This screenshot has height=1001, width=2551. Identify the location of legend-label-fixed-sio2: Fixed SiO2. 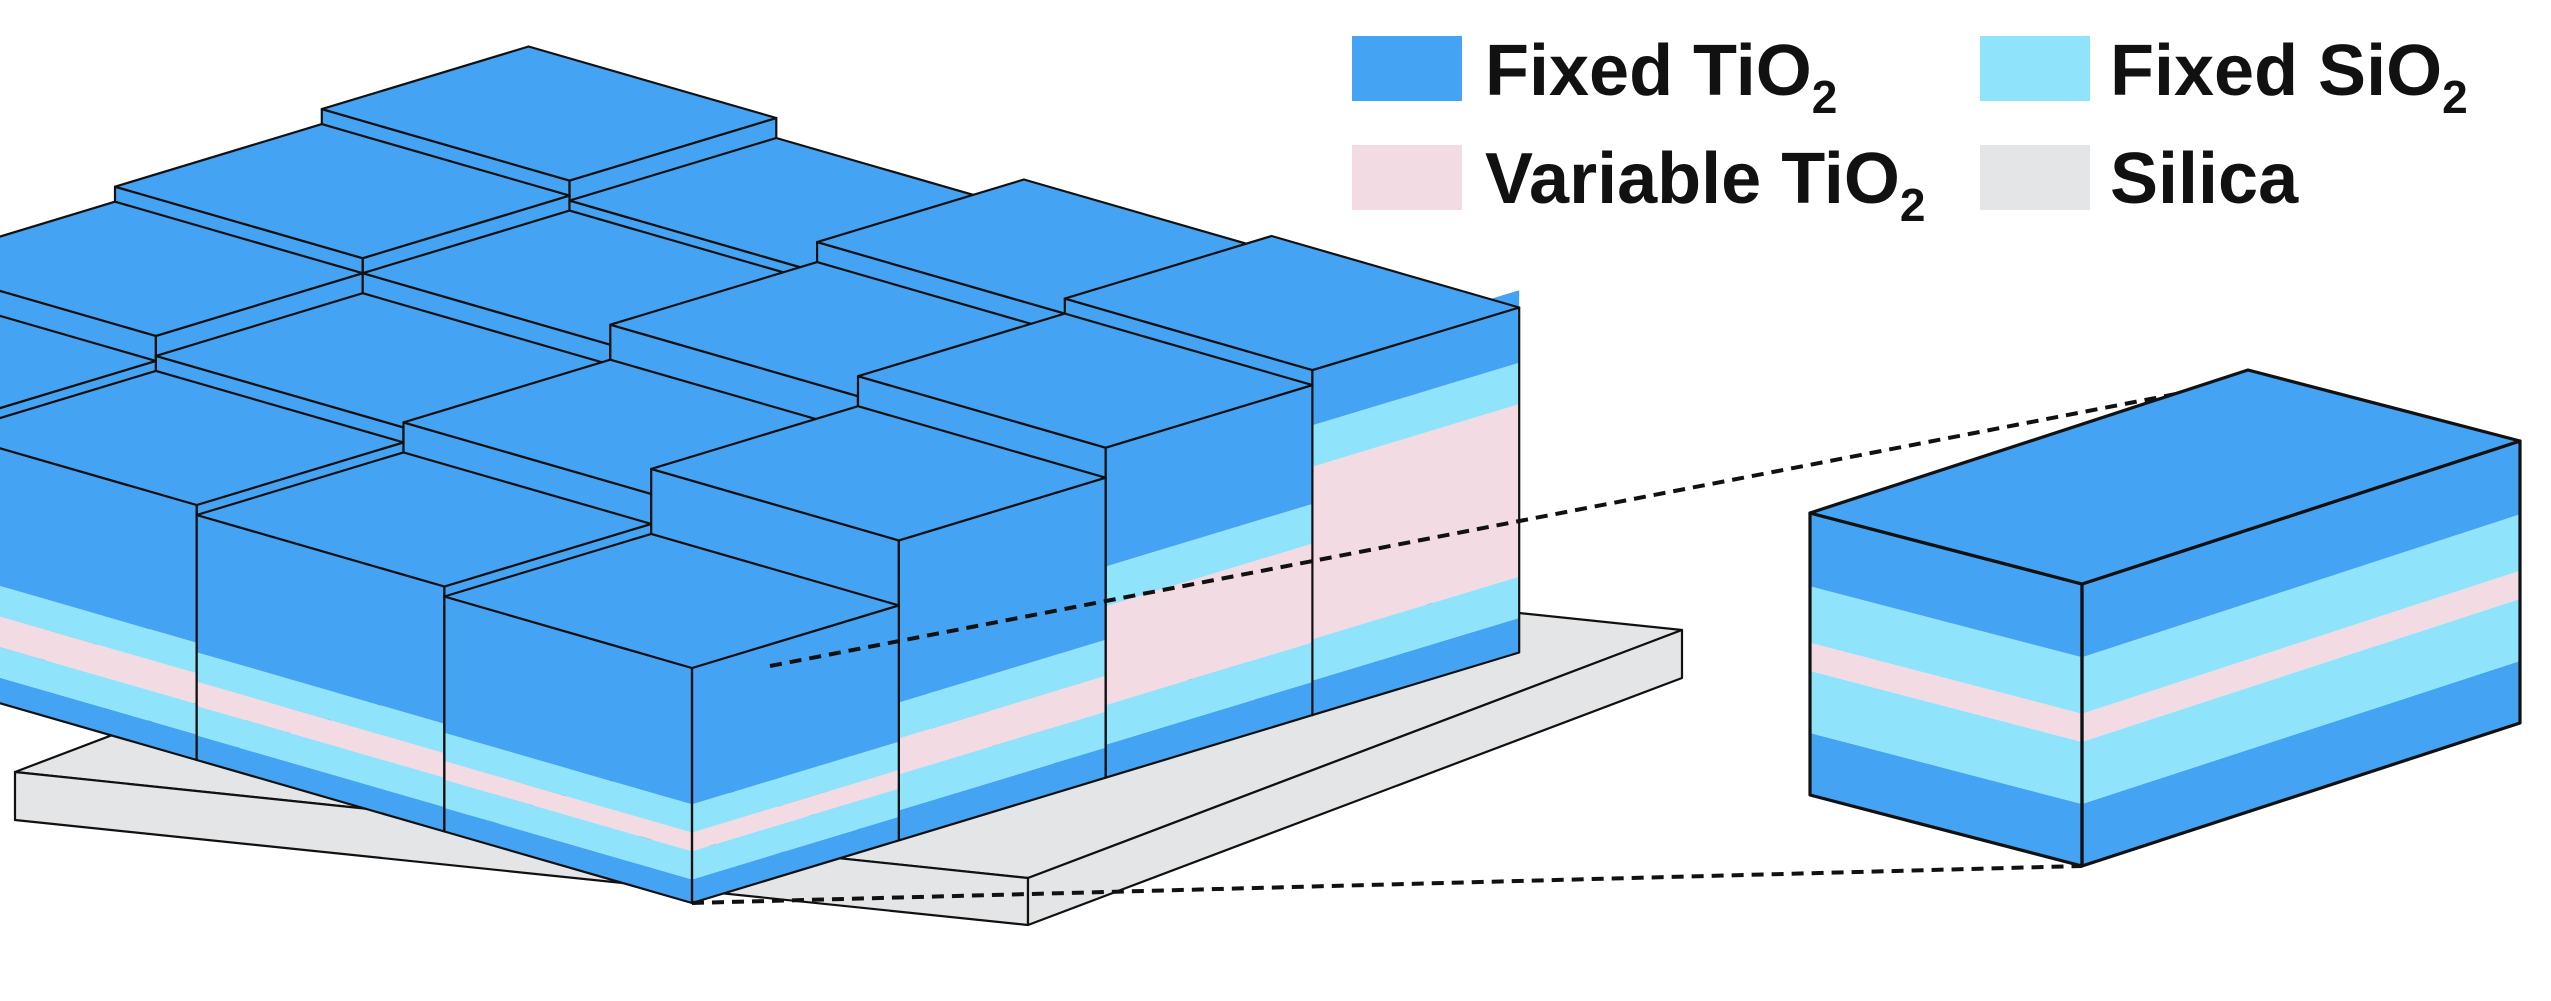
(2289, 77).